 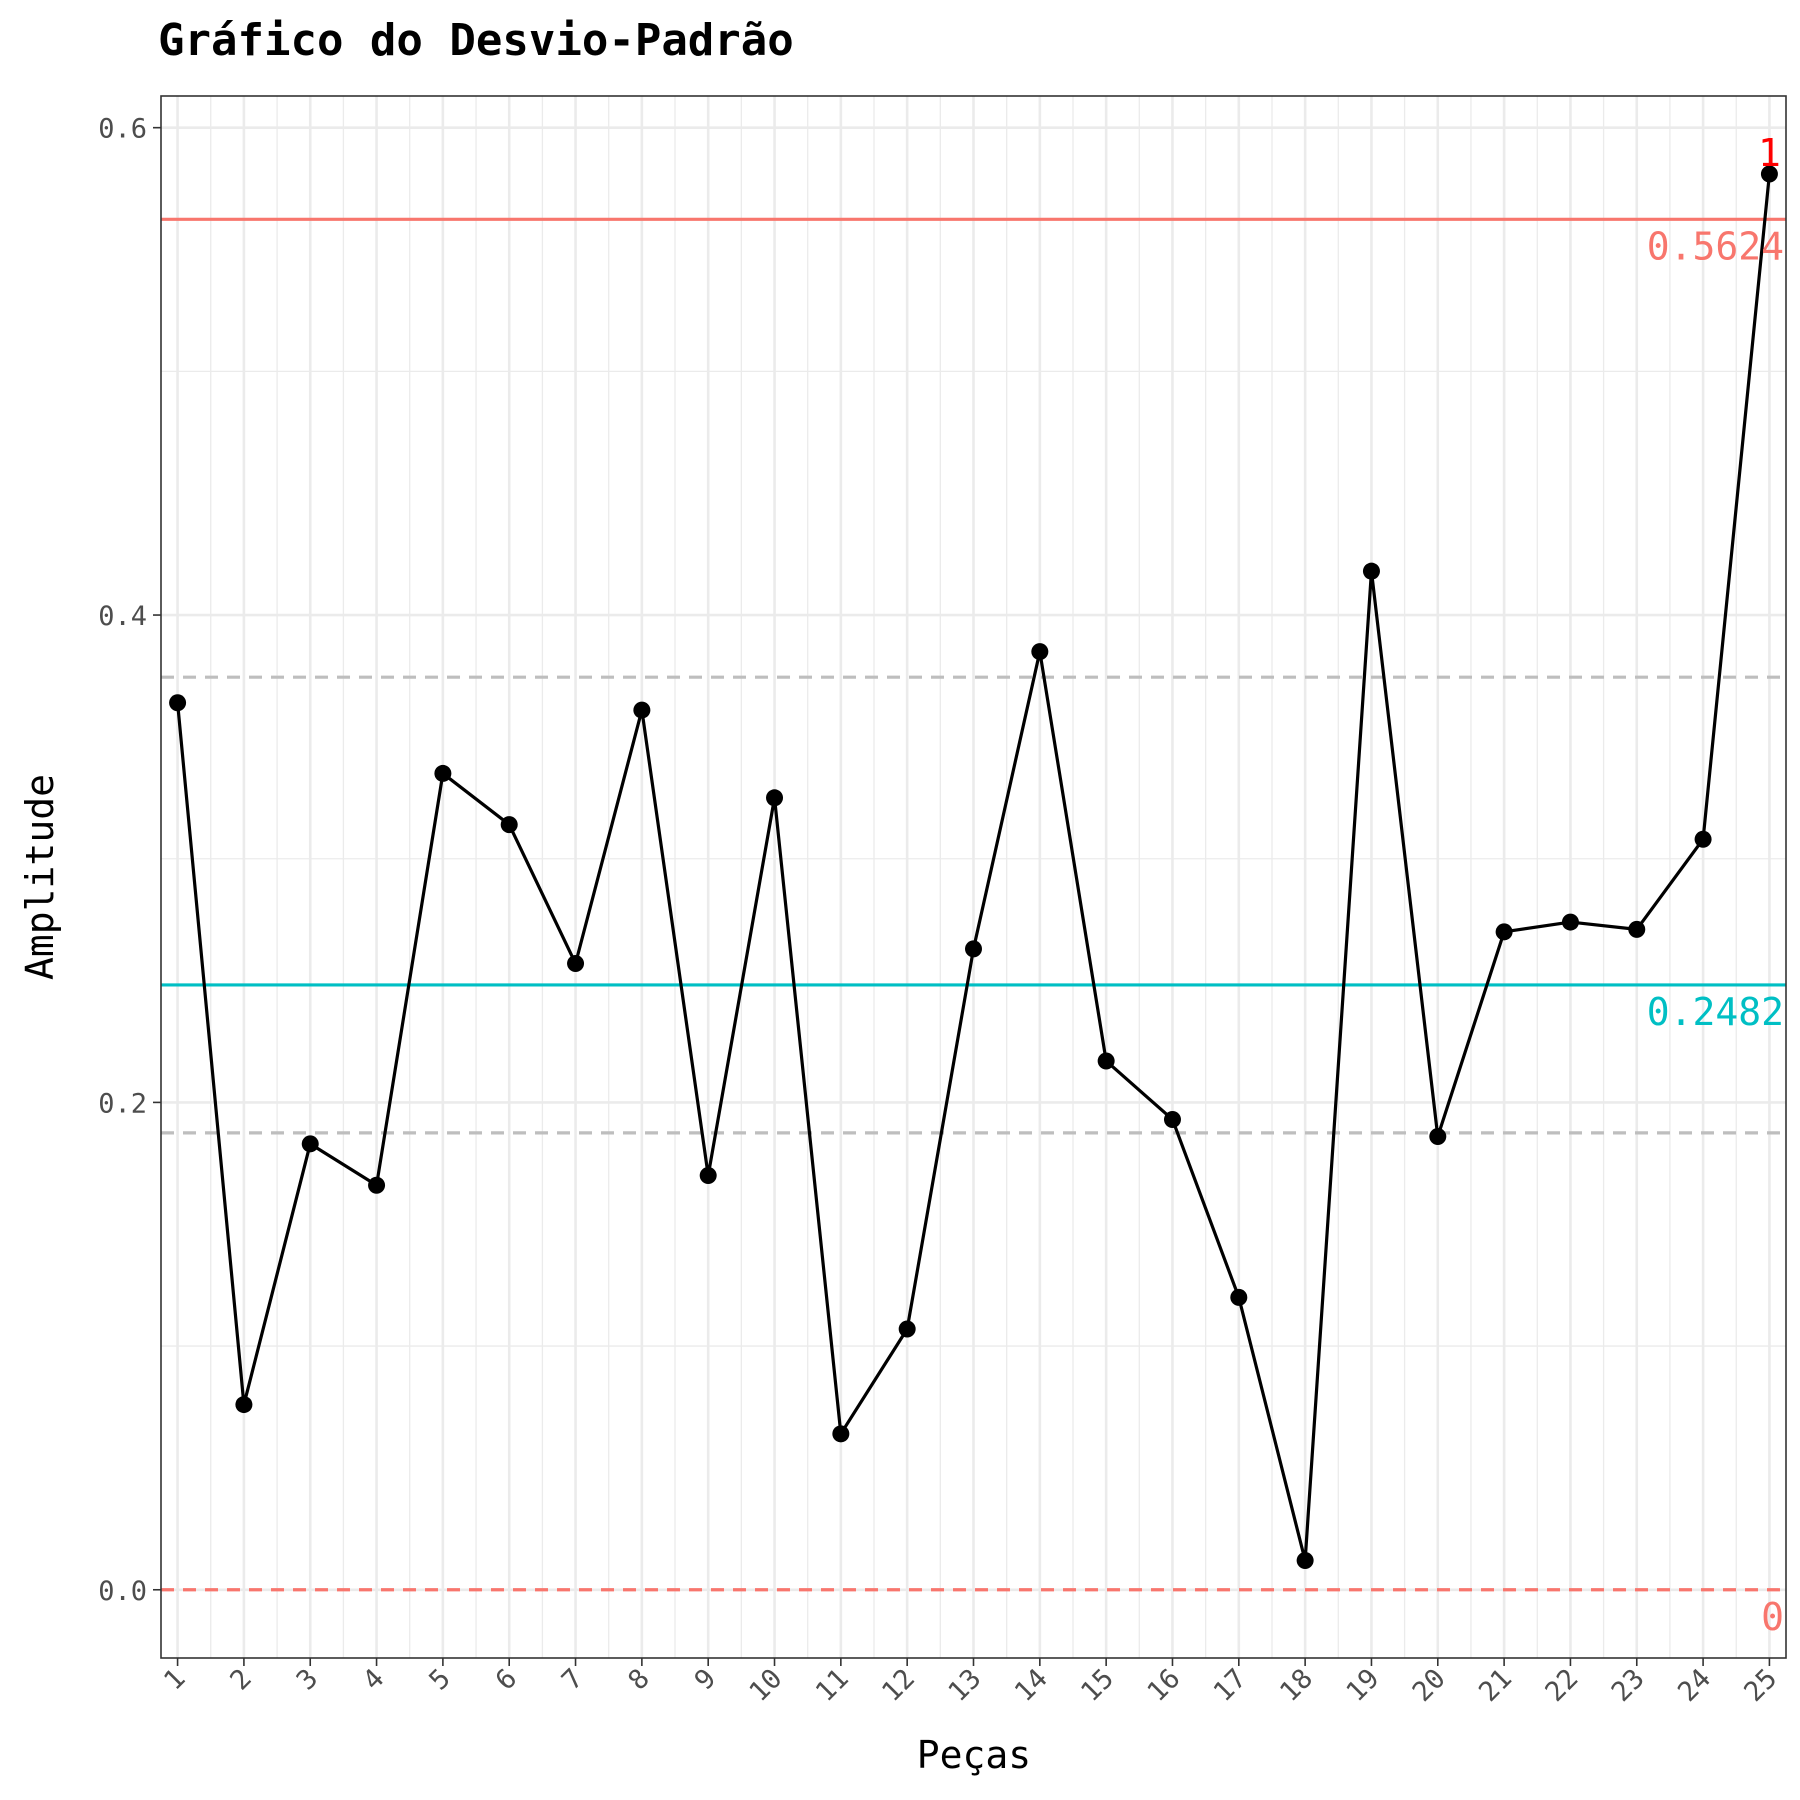 What do you see at coordinates (898, 1685) in the screenshot?
I see `x-tick-label: 12` at bounding box center [898, 1685].